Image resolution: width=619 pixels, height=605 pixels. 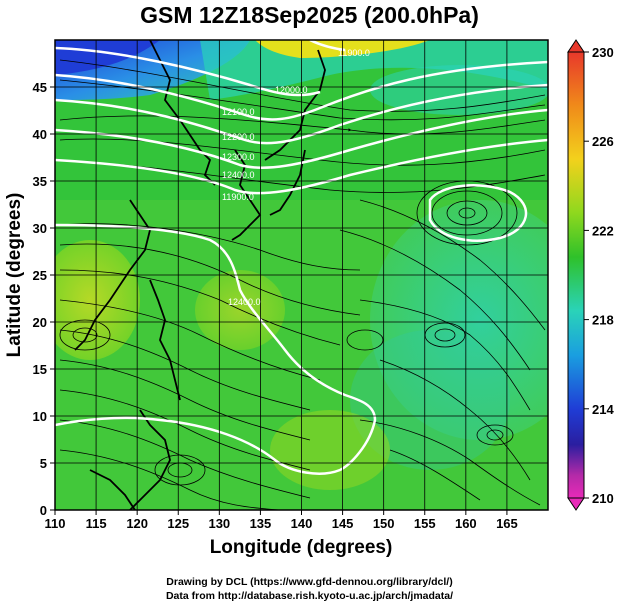 I want to click on y-tick-label: 25, so click(x=40, y=275).